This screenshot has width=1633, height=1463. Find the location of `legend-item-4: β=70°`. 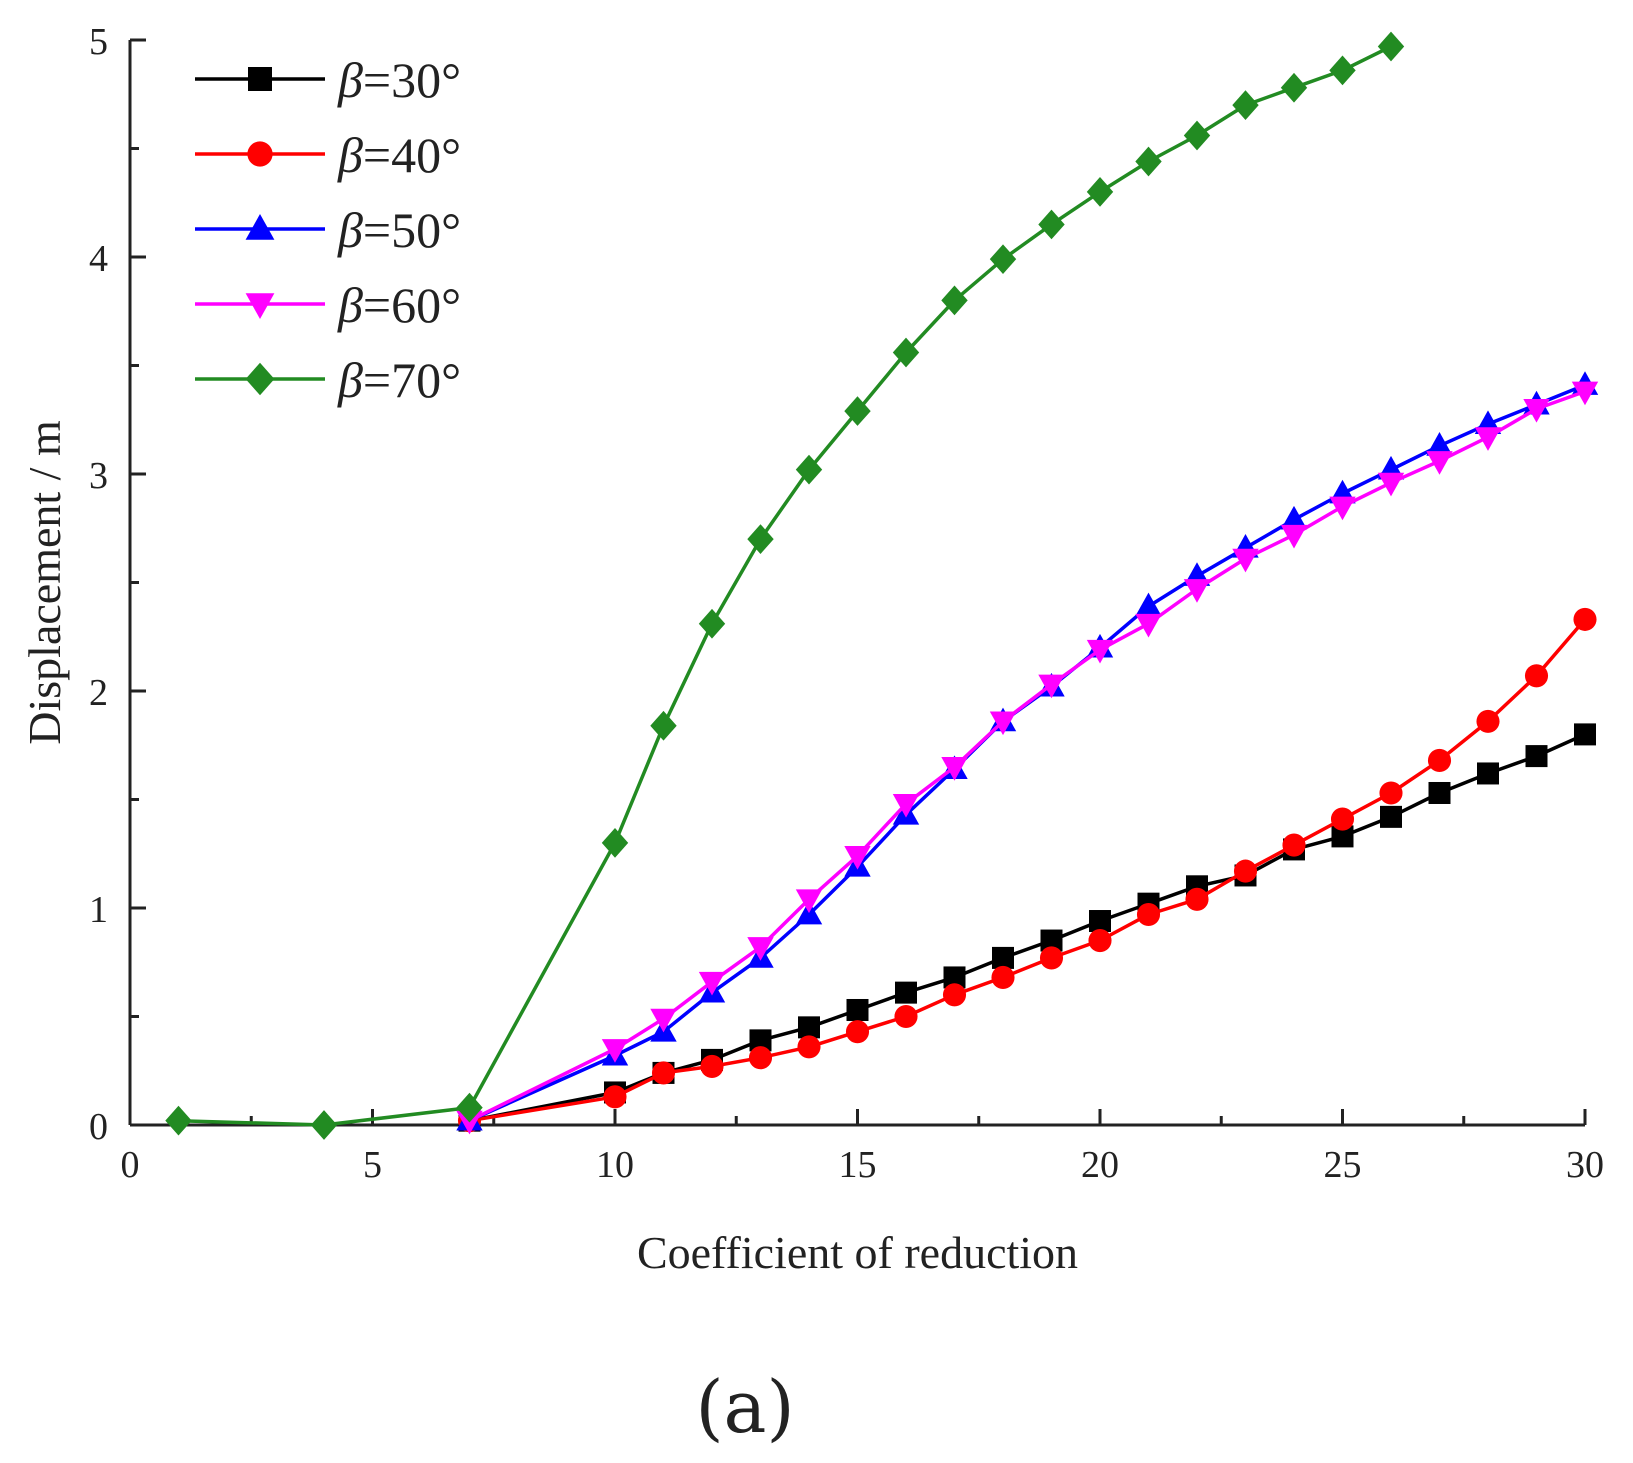

legend-item-4: β=70° is located at coordinates (328, 380).